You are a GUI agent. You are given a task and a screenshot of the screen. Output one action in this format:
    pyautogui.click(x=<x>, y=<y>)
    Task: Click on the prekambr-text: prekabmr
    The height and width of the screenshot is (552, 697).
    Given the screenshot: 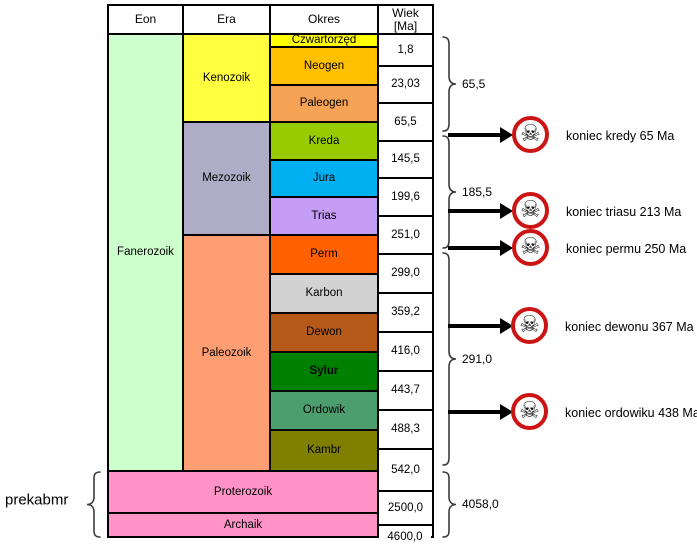 What is the action you would take?
    pyautogui.click(x=37, y=500)
    